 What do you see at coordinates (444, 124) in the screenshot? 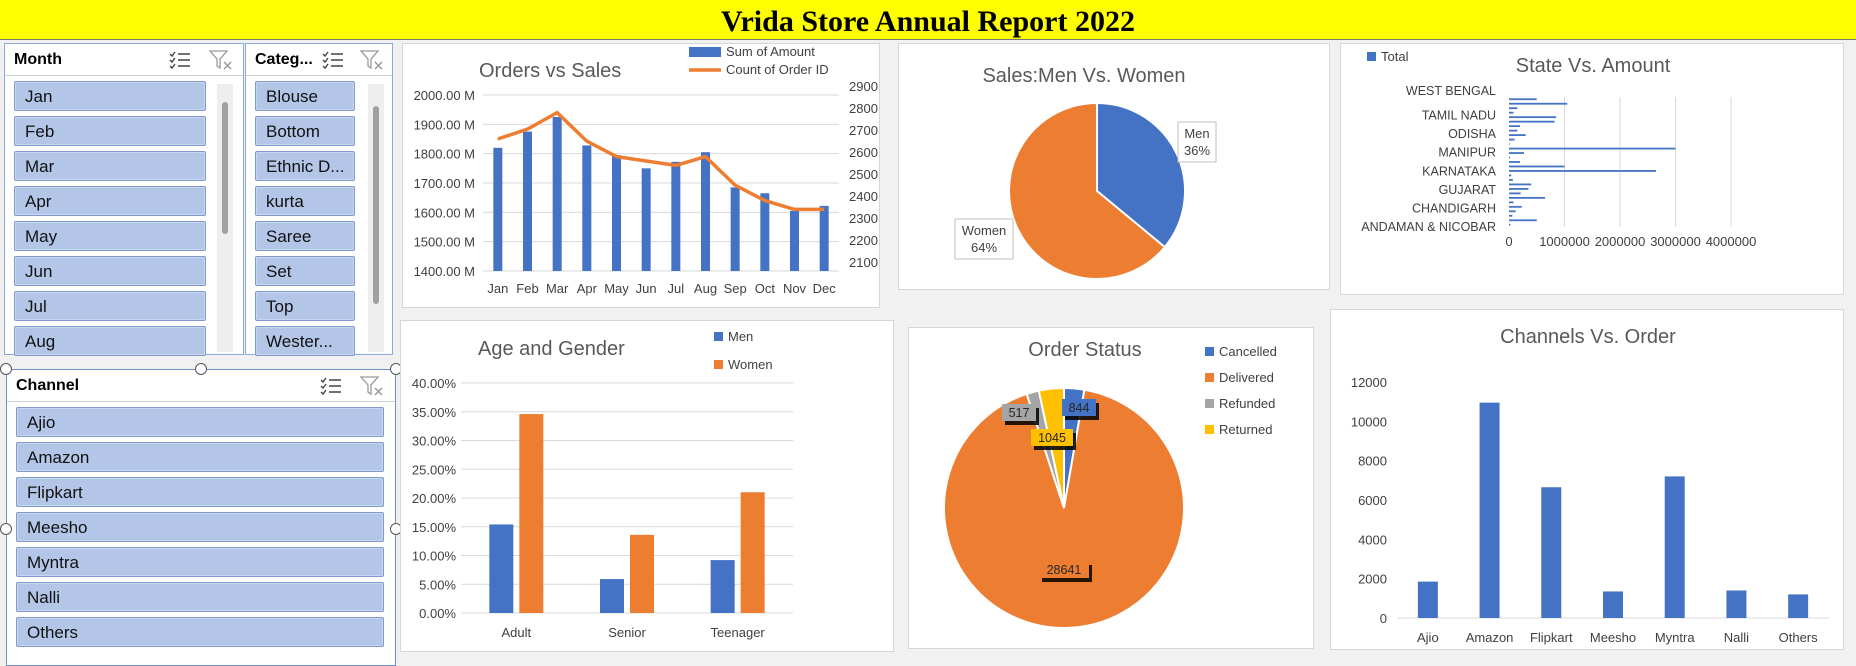
I see `y-tick-label: 1900.00 M` at bounding box center [444, 124].